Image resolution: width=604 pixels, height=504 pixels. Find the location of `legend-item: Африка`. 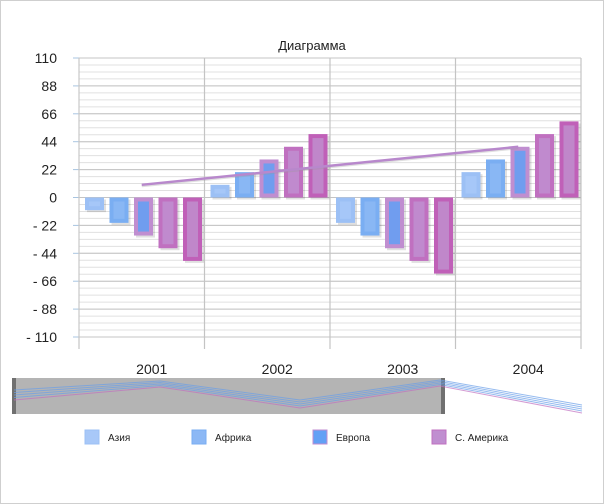

legend-item: Африка is located at coordinates (221, 437).